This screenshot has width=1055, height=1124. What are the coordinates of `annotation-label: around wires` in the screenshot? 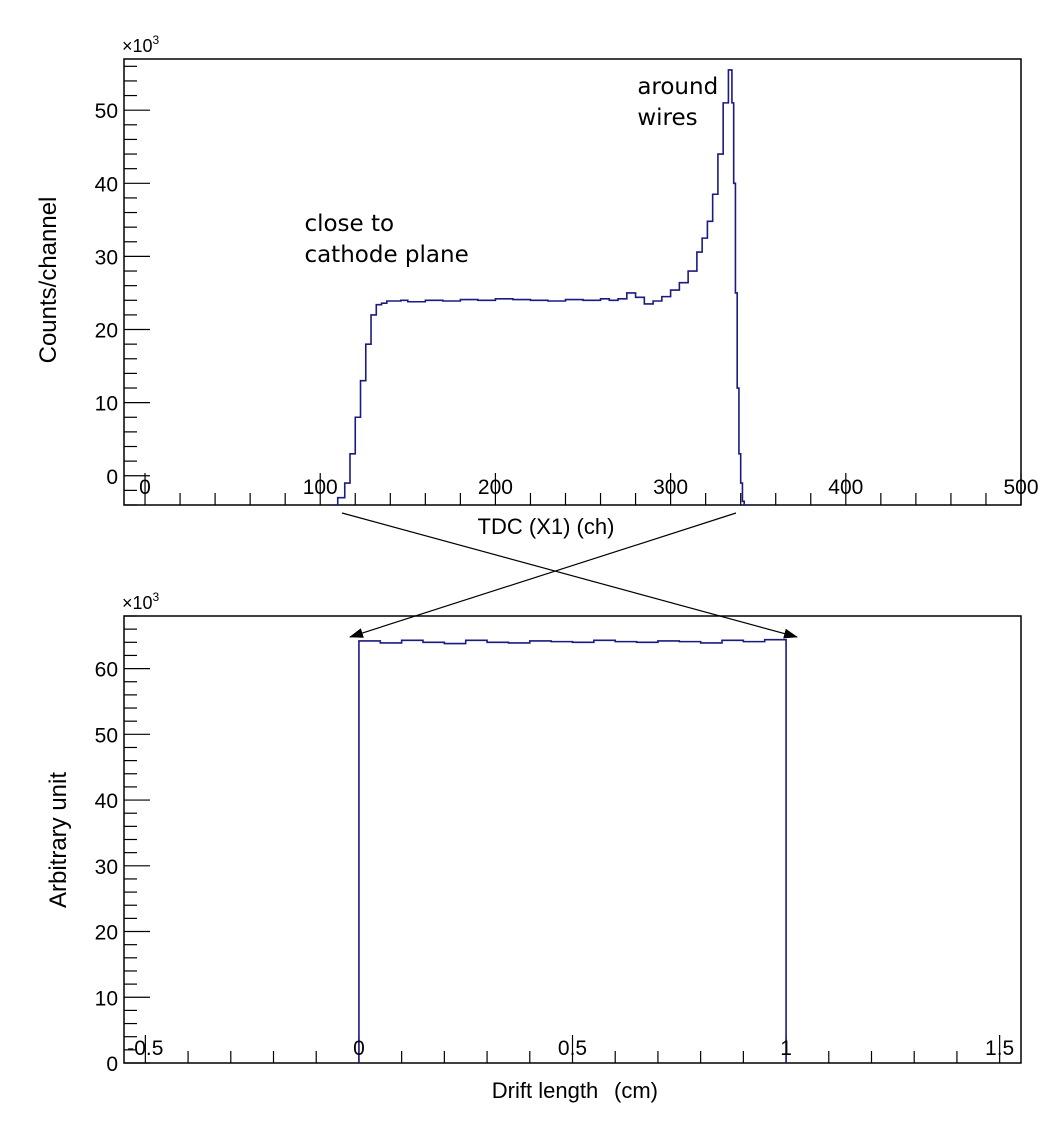 It's located at (677, 102).